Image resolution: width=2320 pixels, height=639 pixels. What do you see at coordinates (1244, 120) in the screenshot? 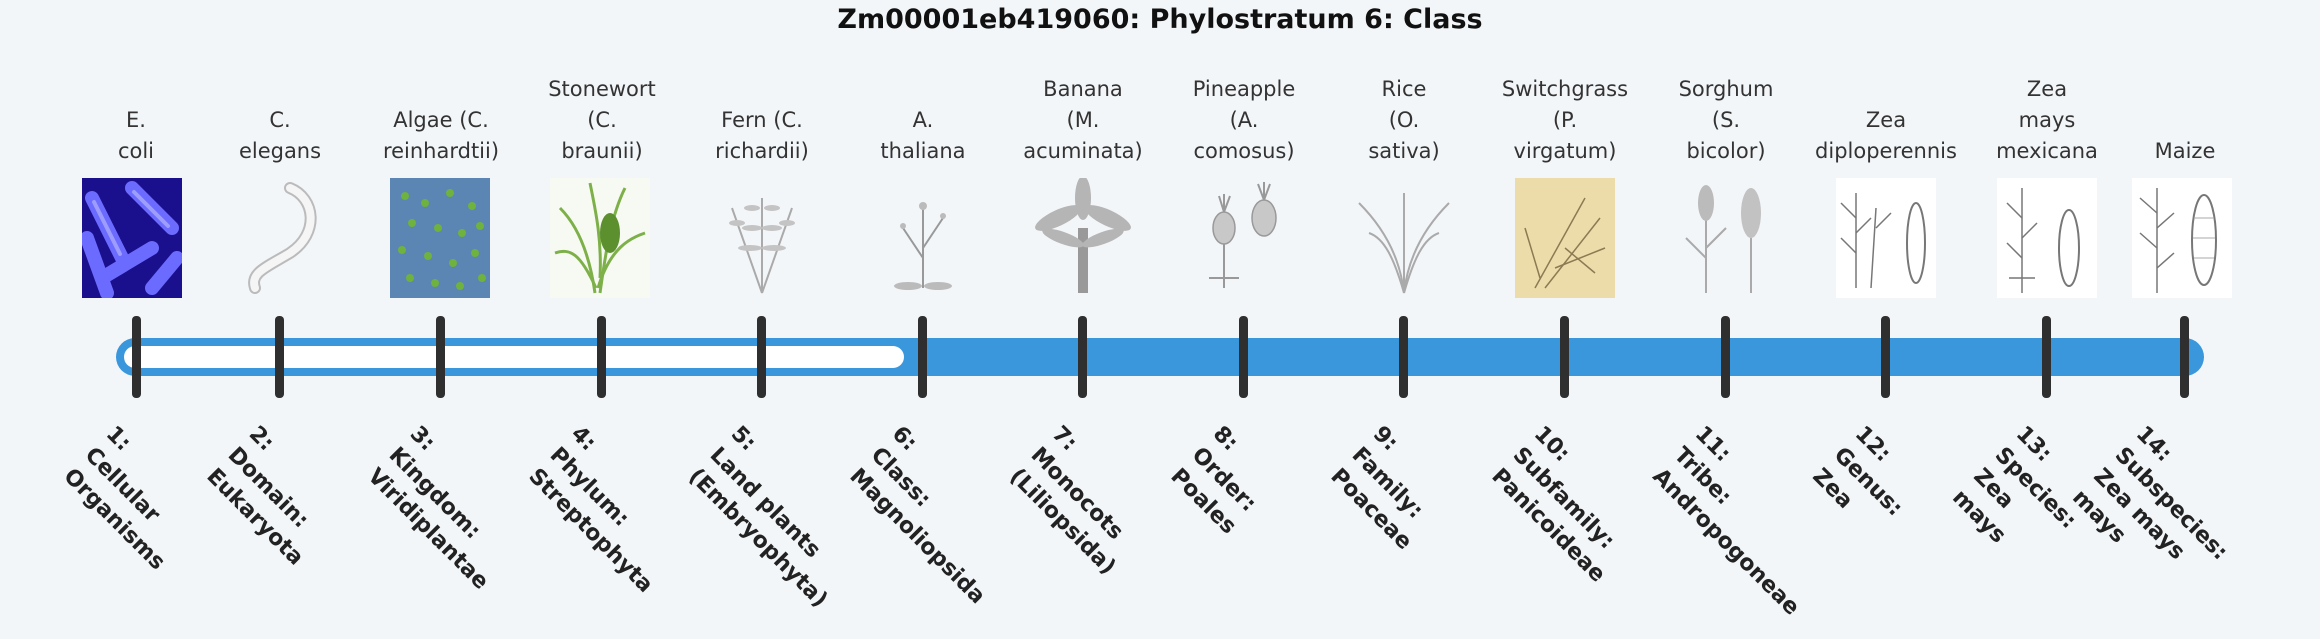
I see `organism-label-8: Pineapple (A. comosus)` at bounding box center [1244, 120].